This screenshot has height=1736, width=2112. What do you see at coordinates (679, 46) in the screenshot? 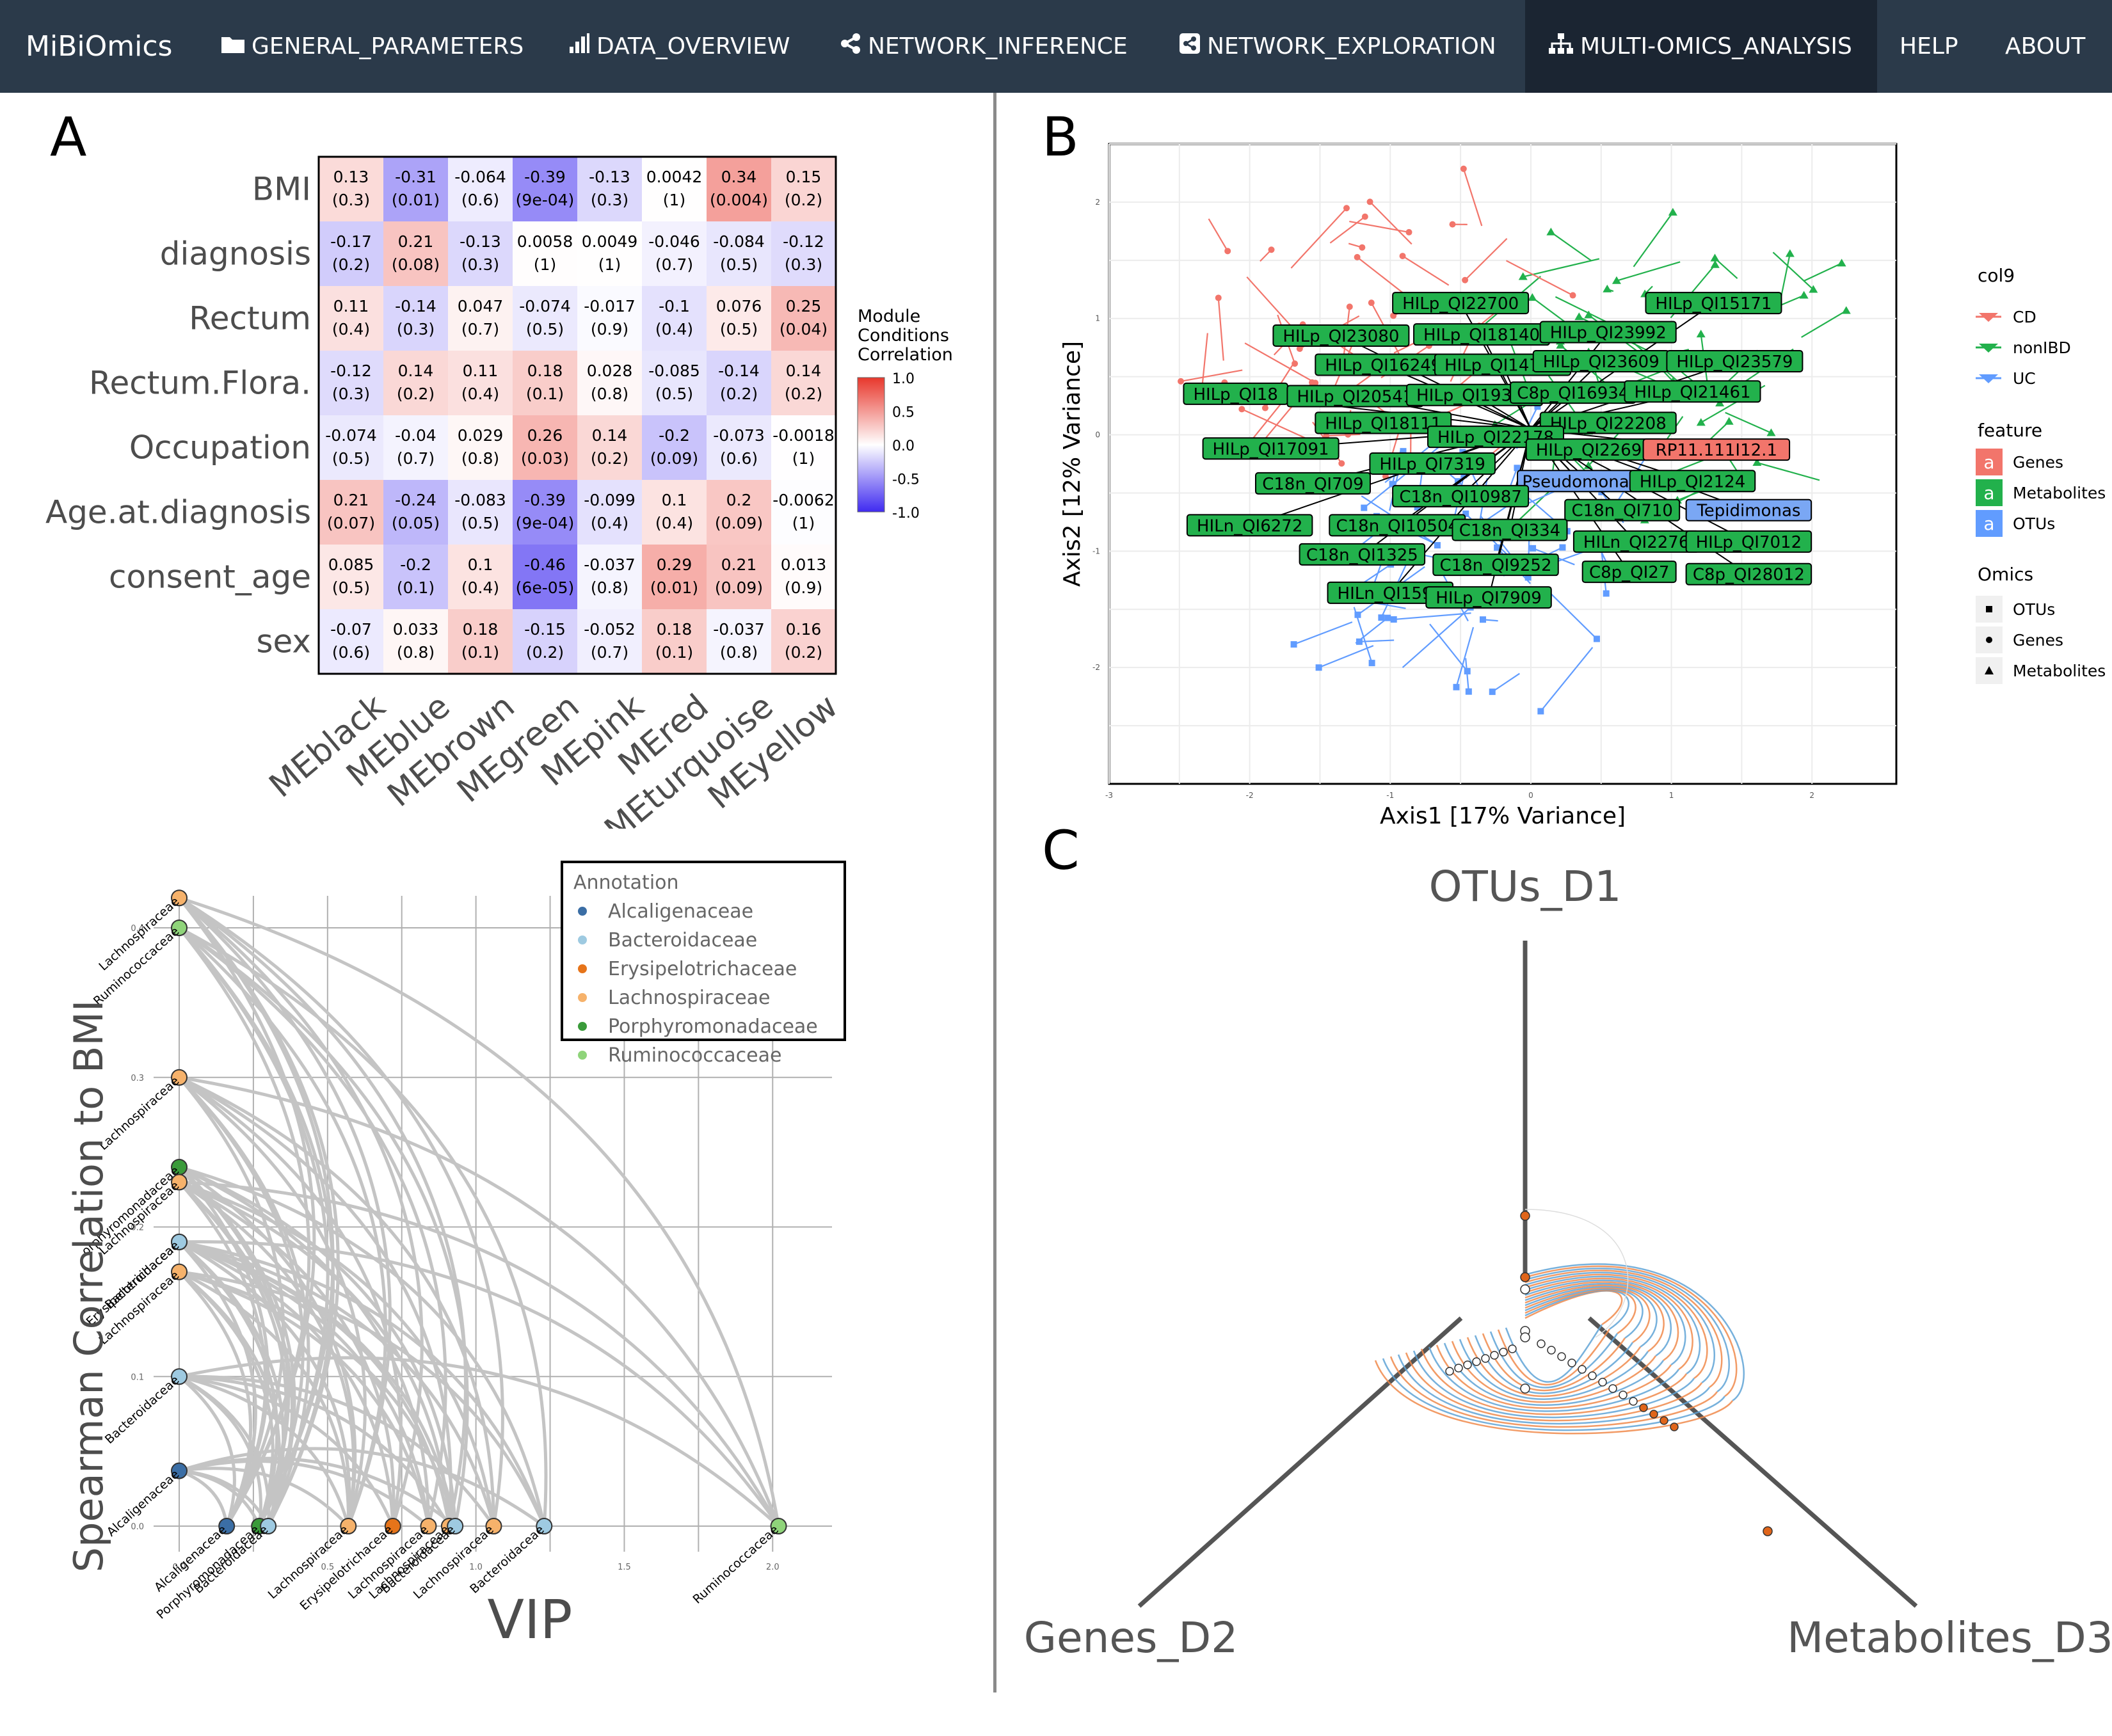
I see `nav-data-overview: DATA_OVERVIEW` at bounding box center [679, 46].